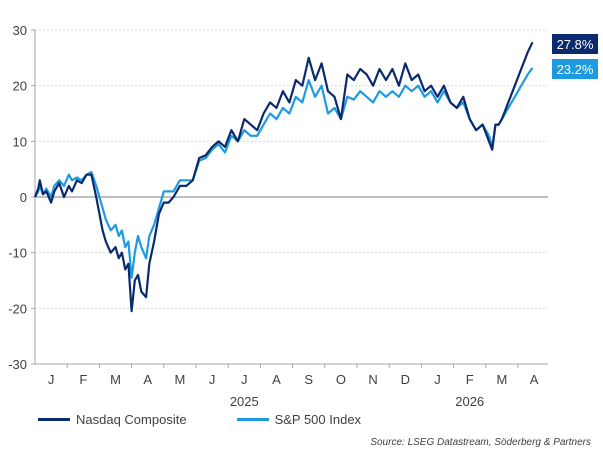 The image size is (603, 452). I want to click on y-tick-label: 0, so click(23, 197).